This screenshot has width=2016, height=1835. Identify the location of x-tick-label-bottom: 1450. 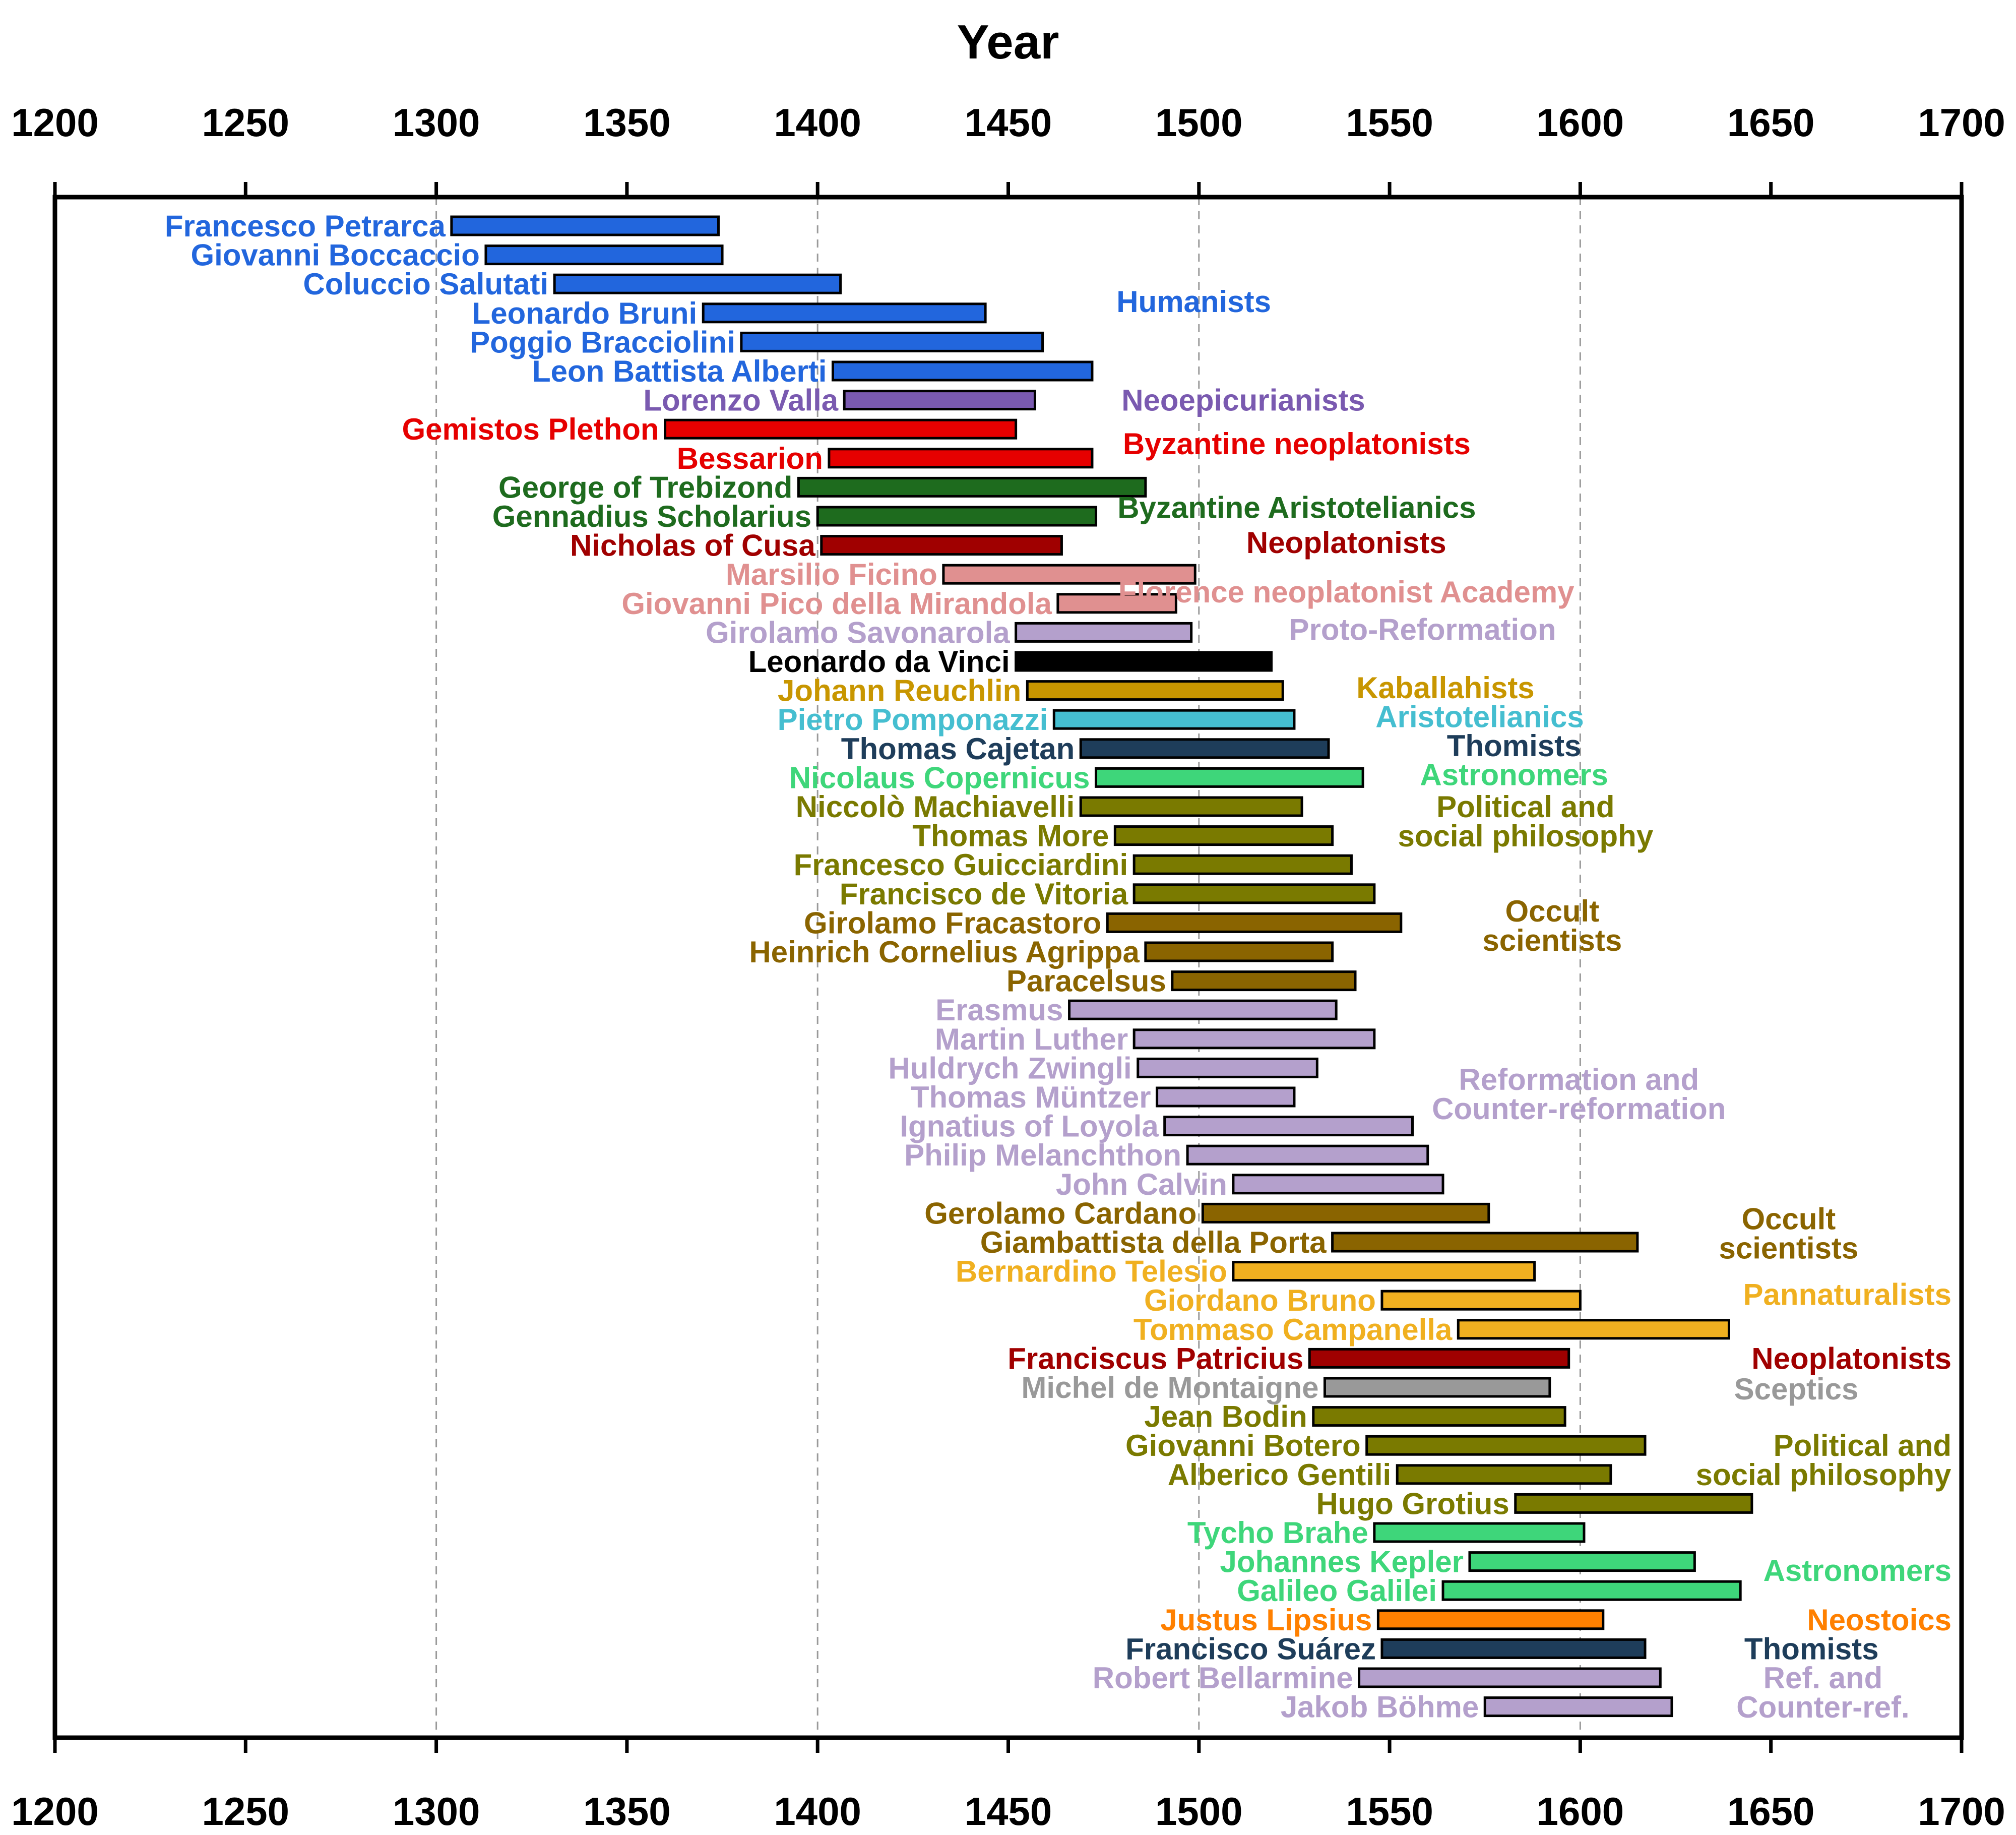
(1009, 1811).